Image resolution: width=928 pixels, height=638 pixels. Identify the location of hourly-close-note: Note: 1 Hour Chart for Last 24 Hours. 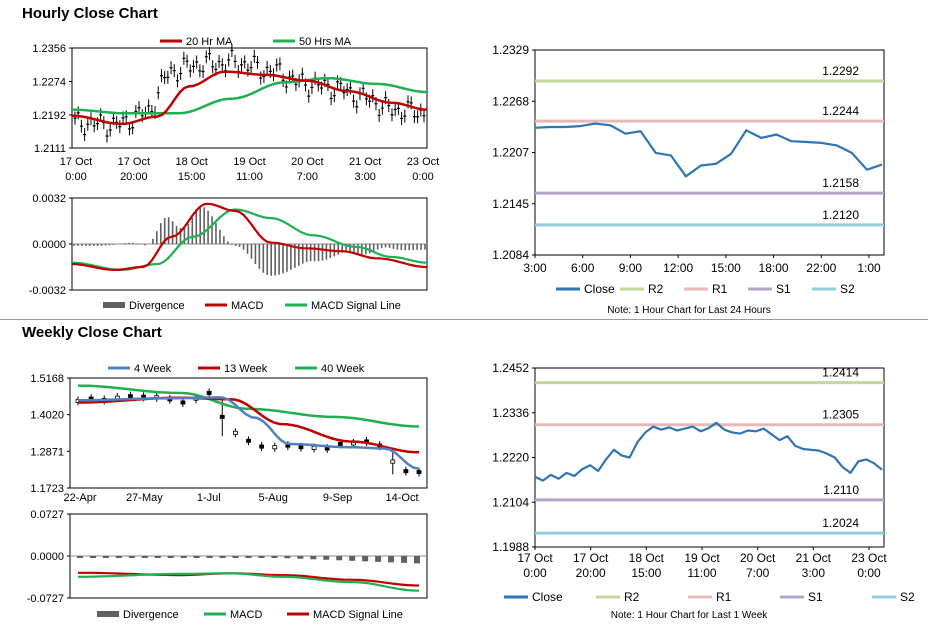
(688, 310).